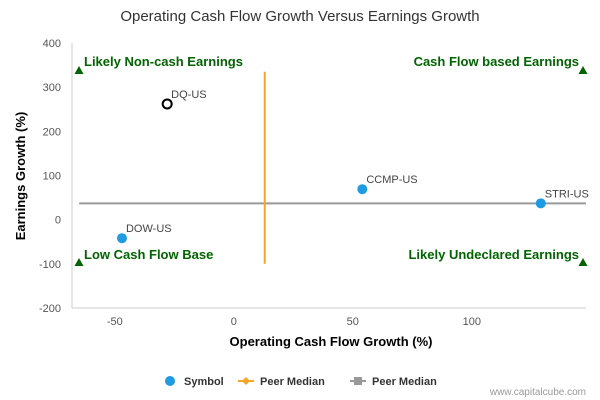 This screenshot has width=600, height=400. I want to click on y-tick-label: -100, so click(50, 265).